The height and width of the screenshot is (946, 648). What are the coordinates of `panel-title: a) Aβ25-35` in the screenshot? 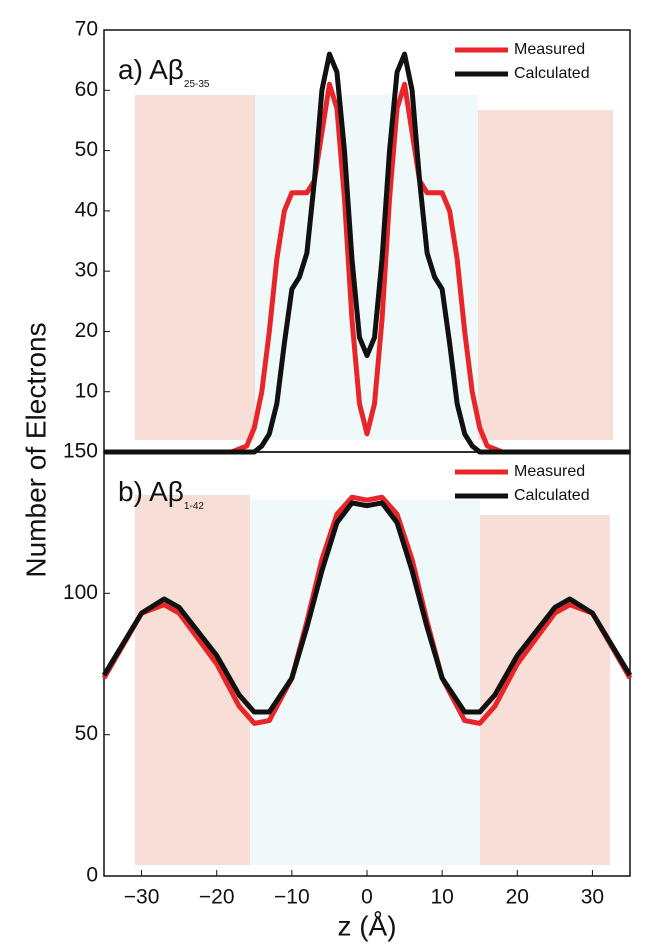 It's located at (164, 71).